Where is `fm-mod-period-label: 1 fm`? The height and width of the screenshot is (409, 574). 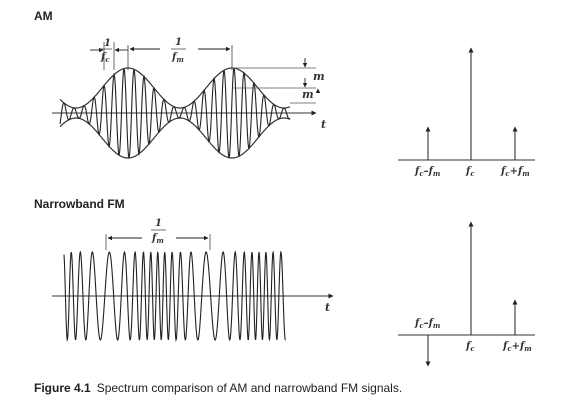
fm-mod-period-label: 1 fm is located at coordinates (158, 231).